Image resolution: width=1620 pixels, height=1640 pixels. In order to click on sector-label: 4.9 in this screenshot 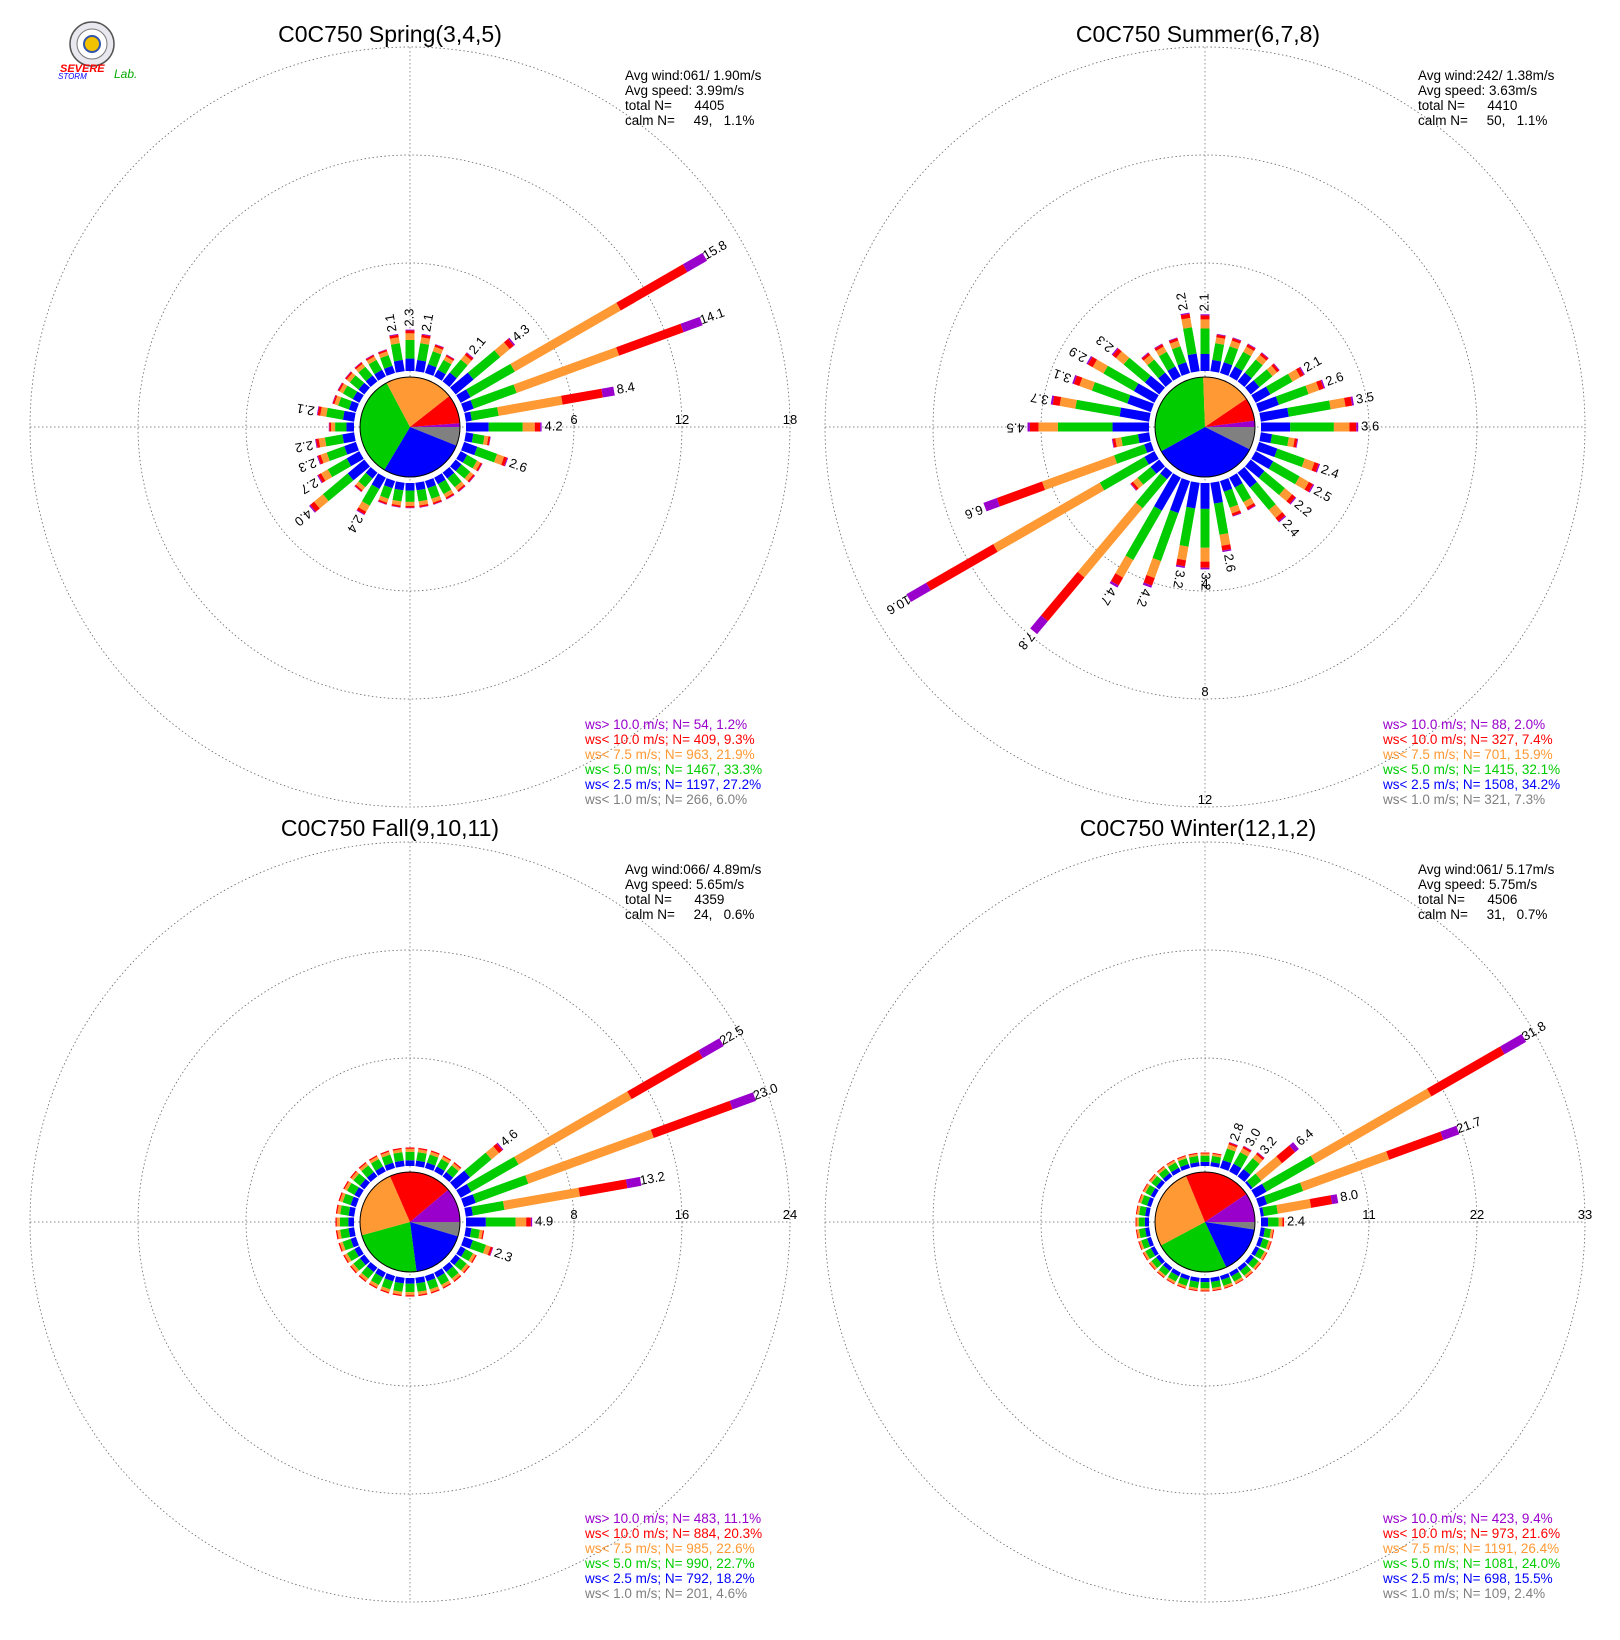, I will do `click(544, 1220)`.